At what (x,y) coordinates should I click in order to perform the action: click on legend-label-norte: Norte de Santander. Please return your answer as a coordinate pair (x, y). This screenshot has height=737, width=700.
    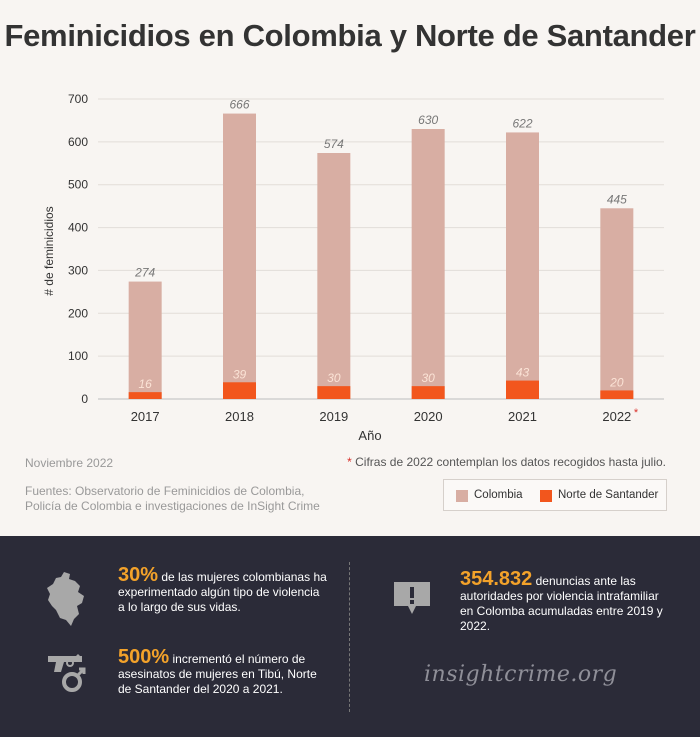
    Looking at the image, I should click on (608, 495).